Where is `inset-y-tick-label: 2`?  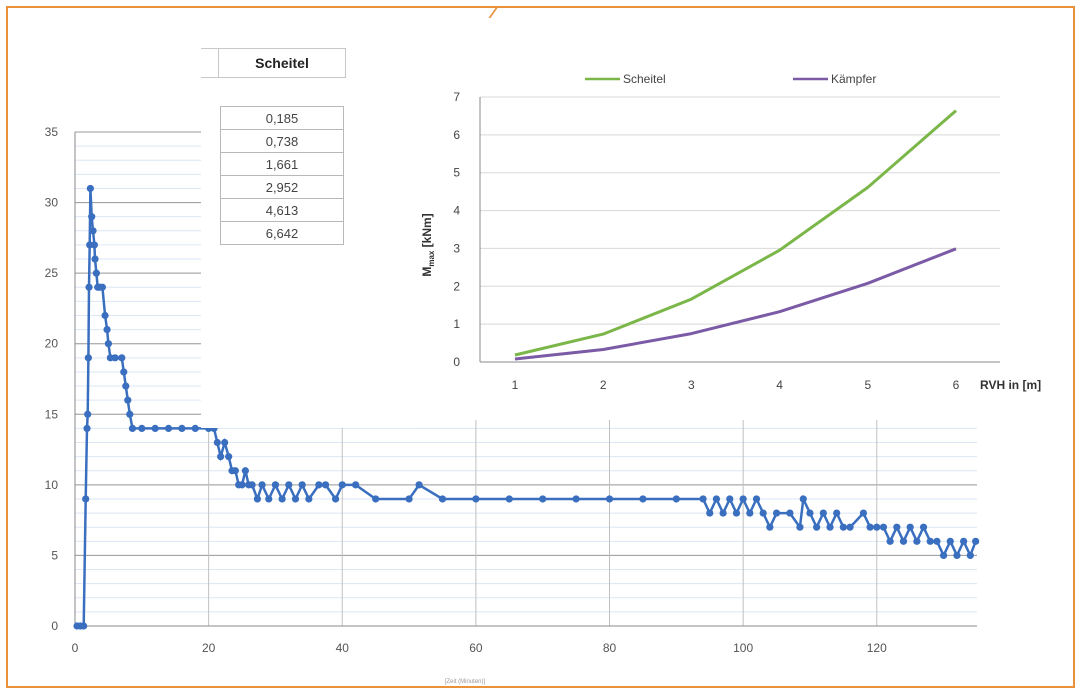
inset-y-tick-label: 2 is located at coordinates (456, 286).